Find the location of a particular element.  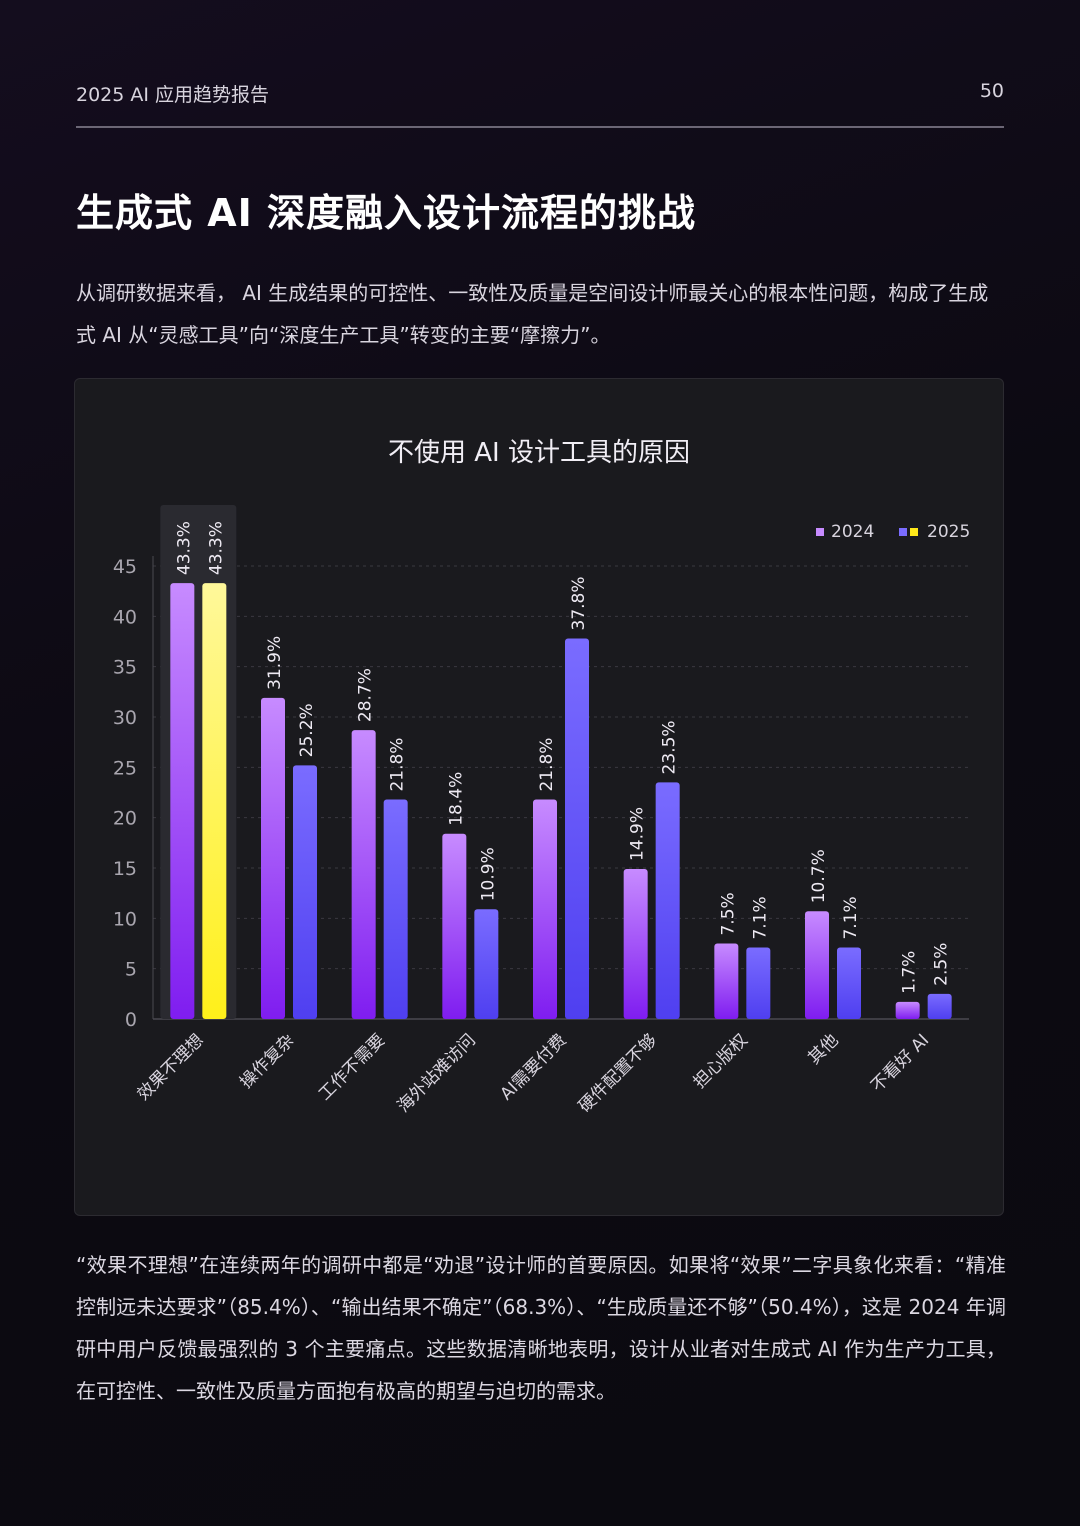

y-tick-label: 25 is located at coordinates (125, 768).